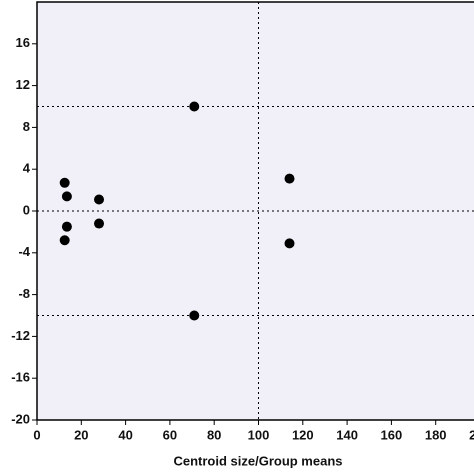  What do you see at coordinates (170, 434) in the screenshot?
I see `x-tick-label: 60` at bounding box center [170, 434].